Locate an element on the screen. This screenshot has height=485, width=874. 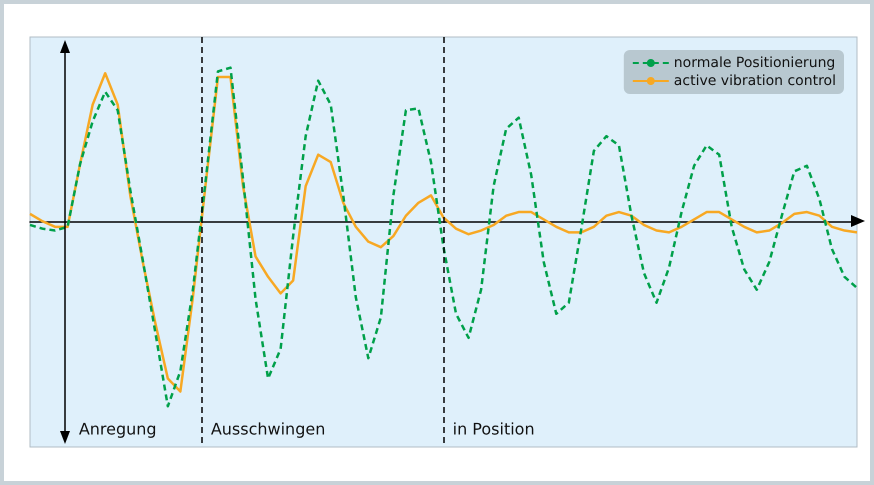
x-tick-label: Ausschwingen is located at coordinates (268, 429).